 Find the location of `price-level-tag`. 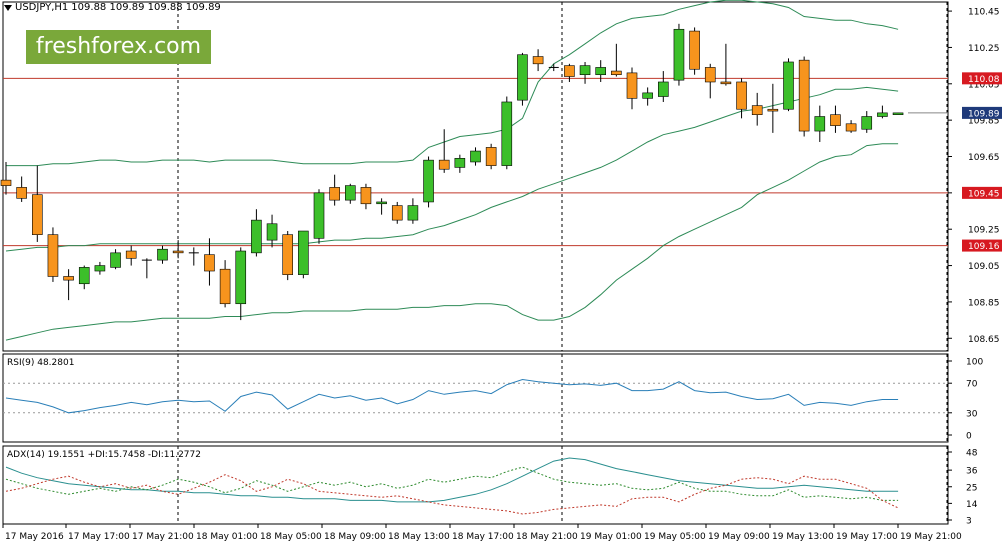

price-level-tag is located at coordinates (982, 245).